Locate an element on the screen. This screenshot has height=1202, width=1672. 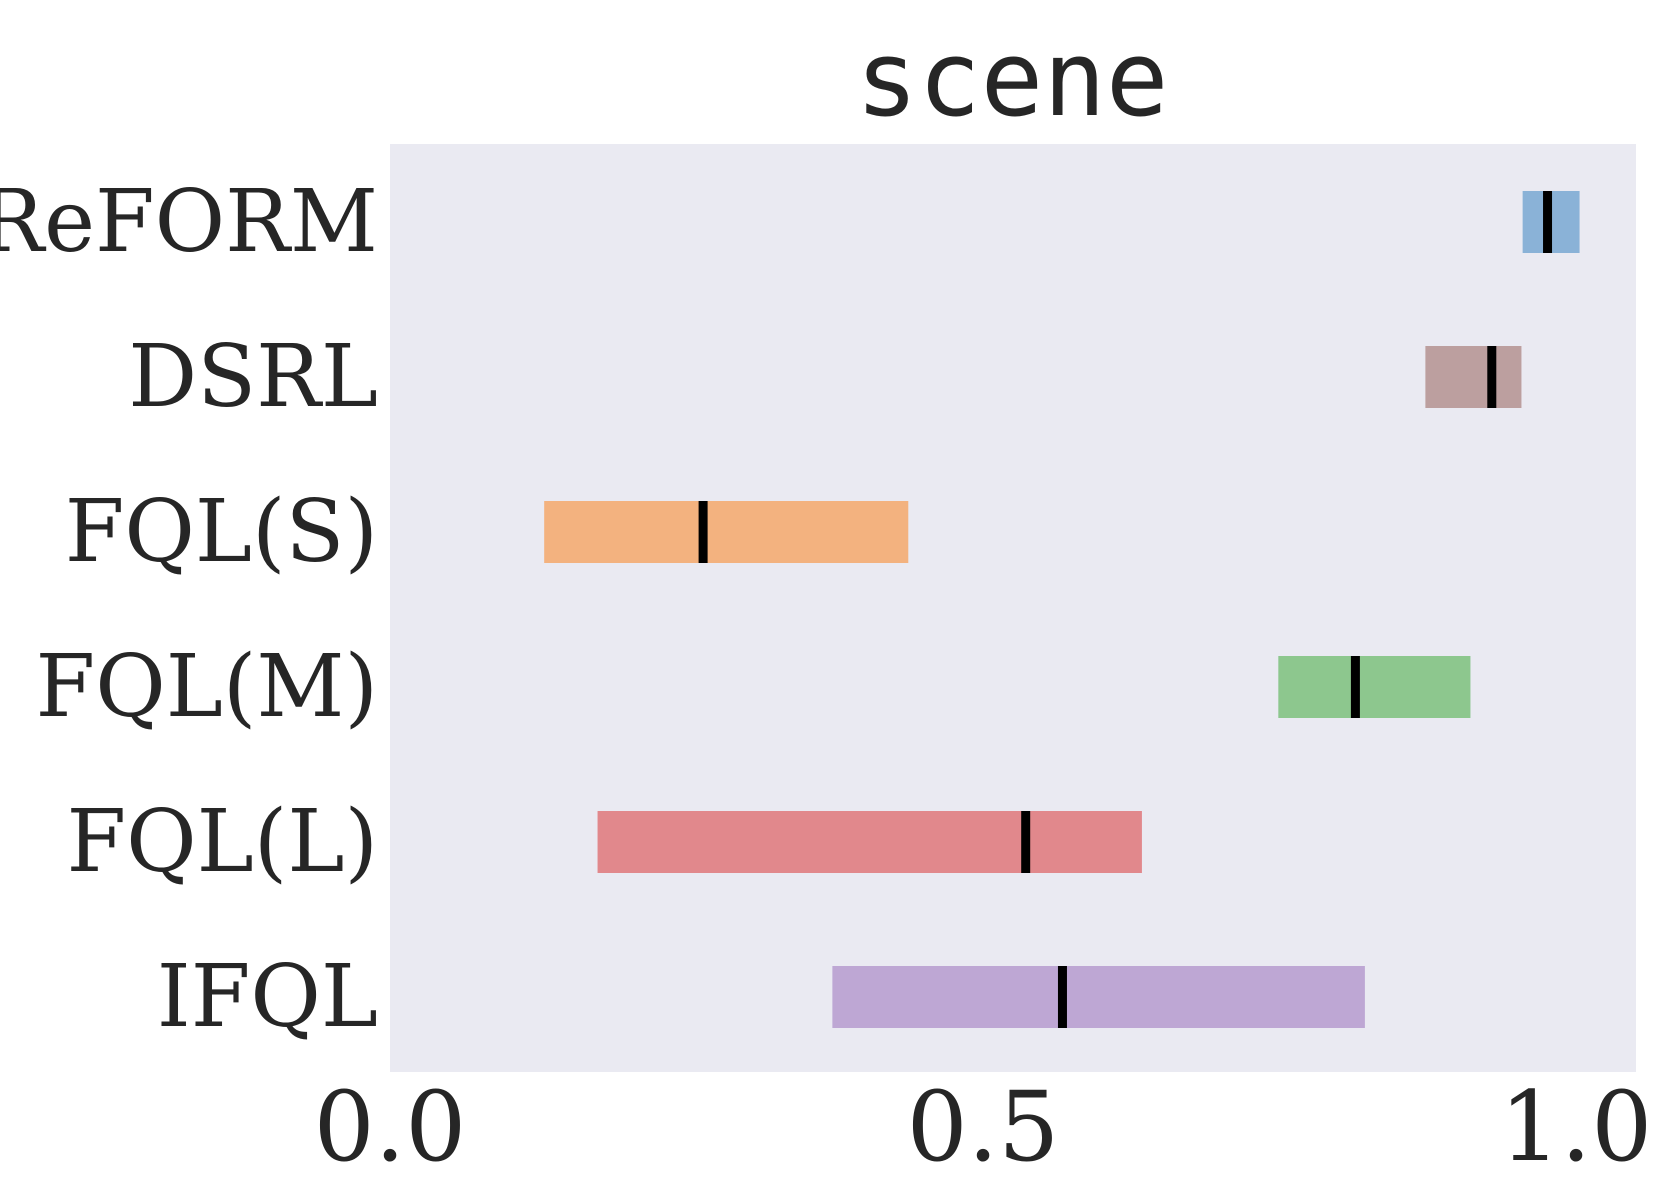
median-marker-fql-m is located at coordinates (1355, 687).